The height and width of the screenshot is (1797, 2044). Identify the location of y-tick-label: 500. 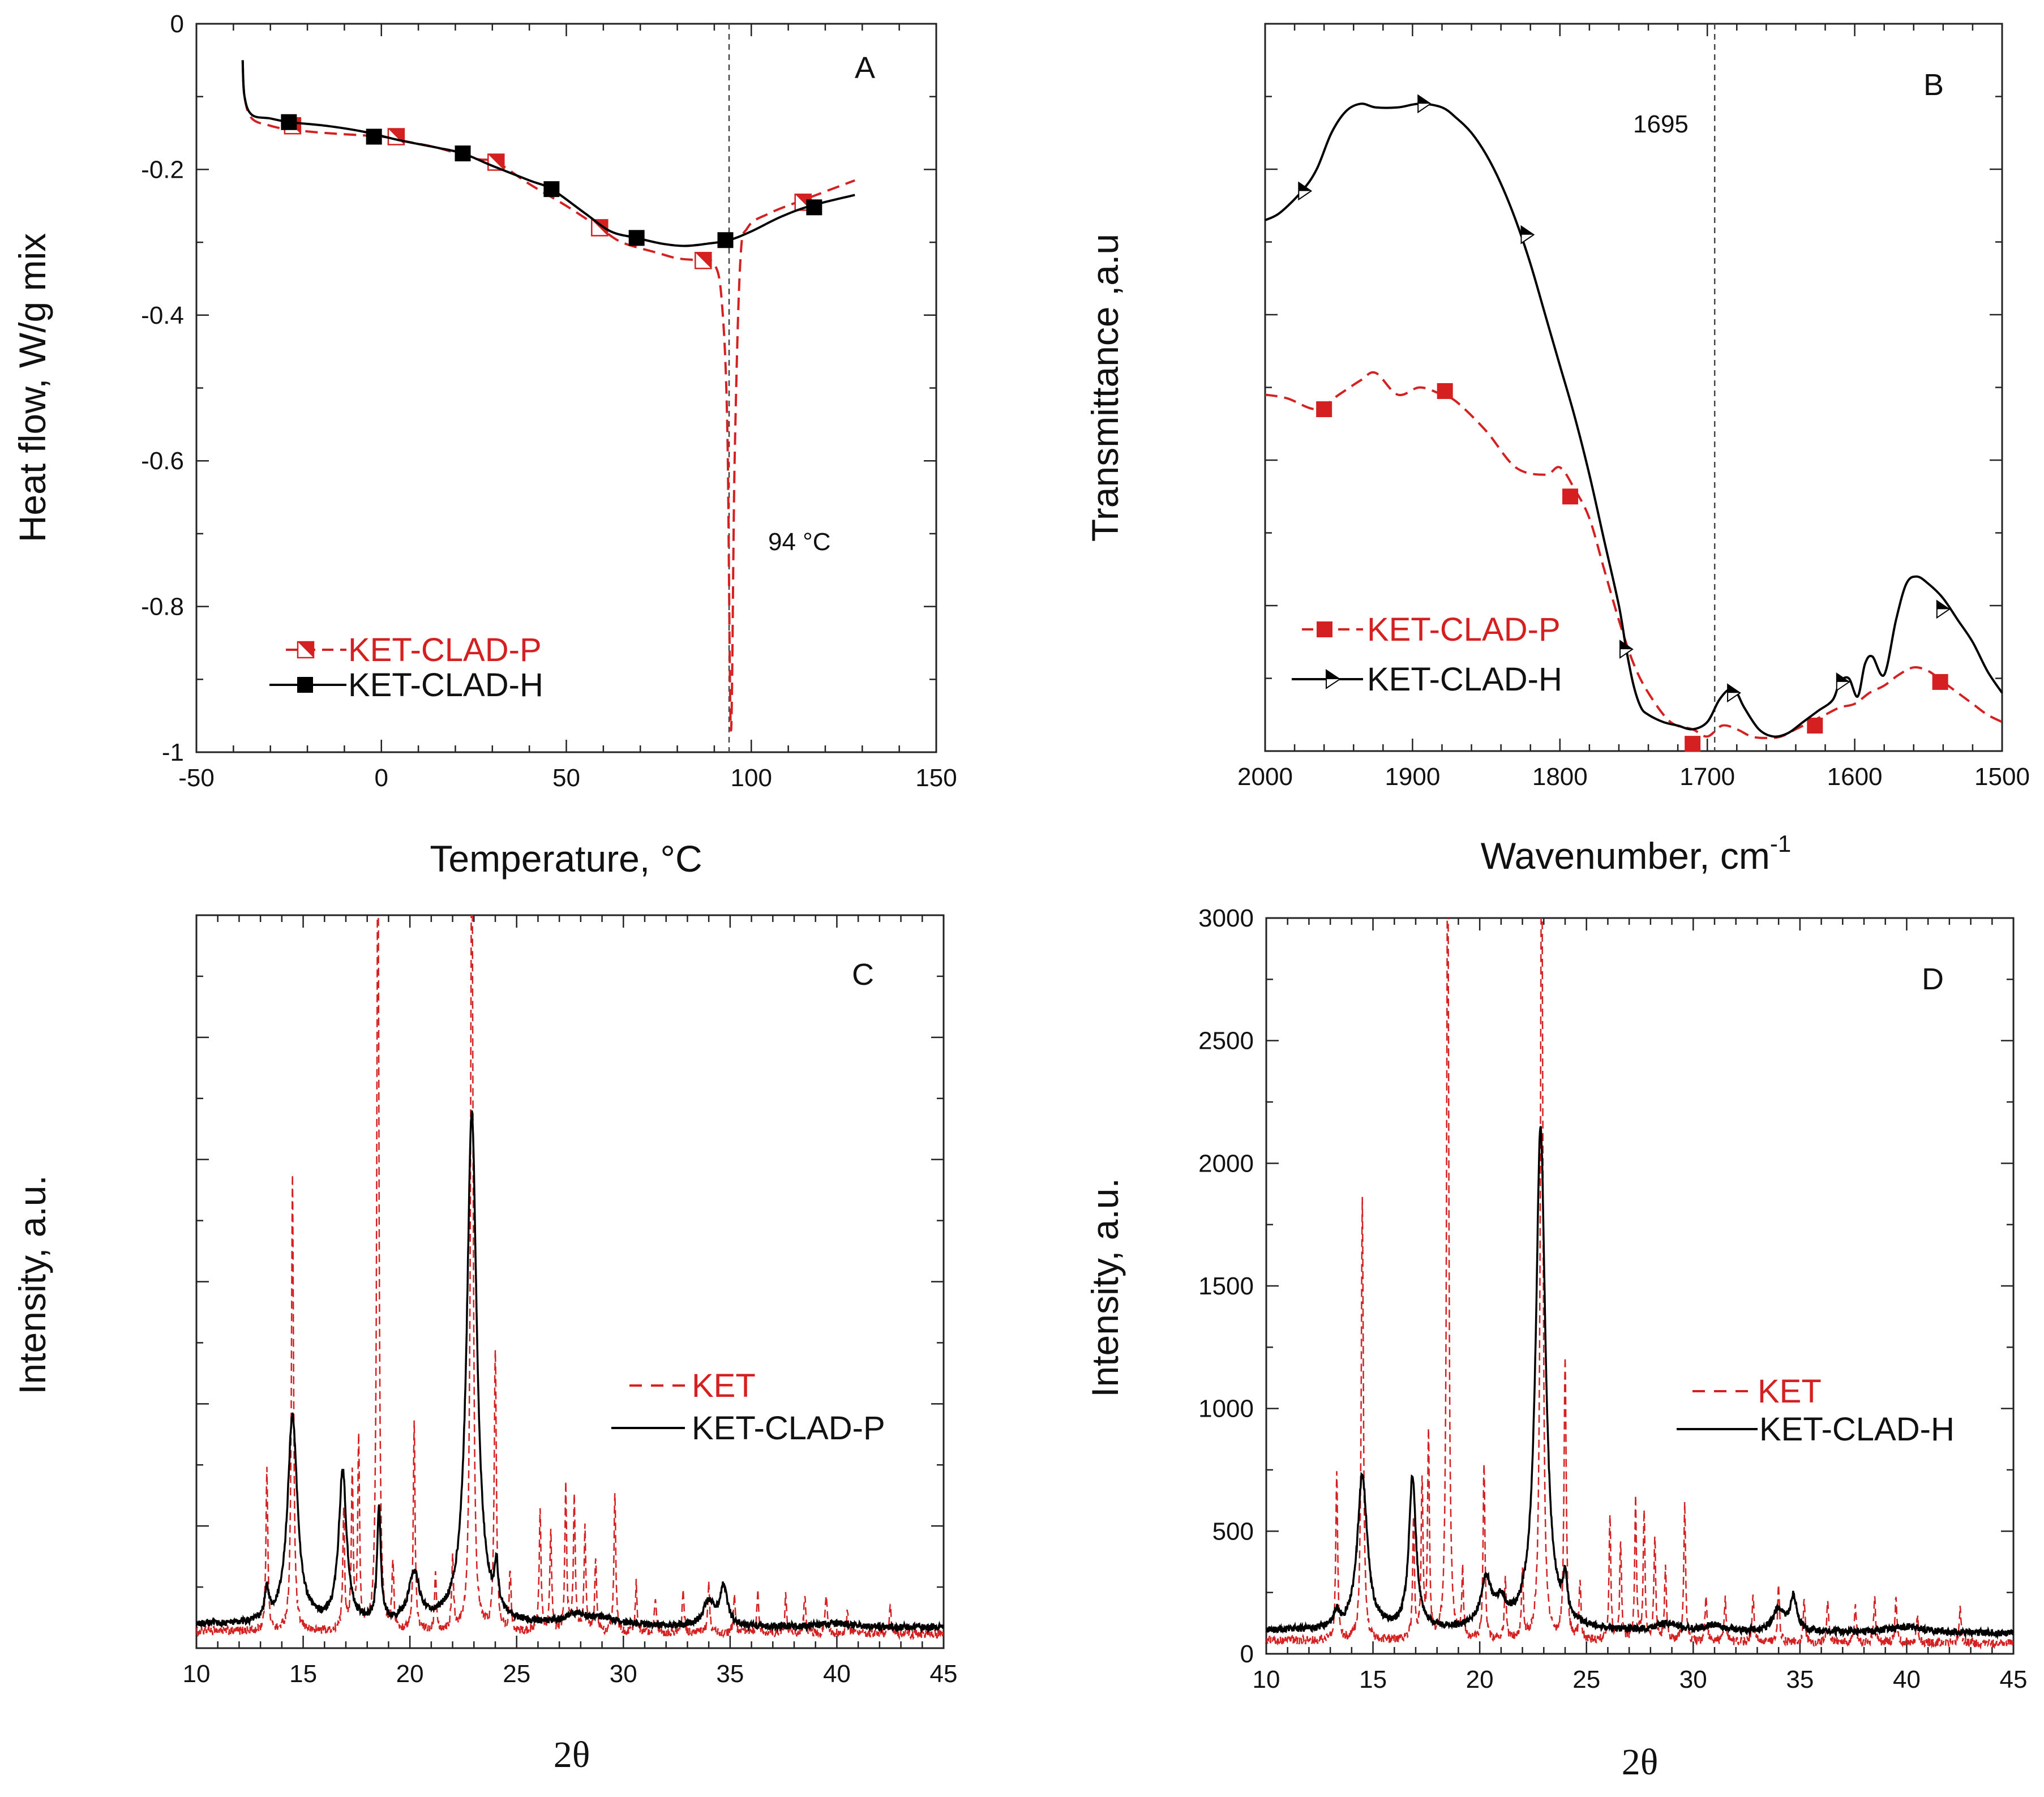
(1233, 1531).